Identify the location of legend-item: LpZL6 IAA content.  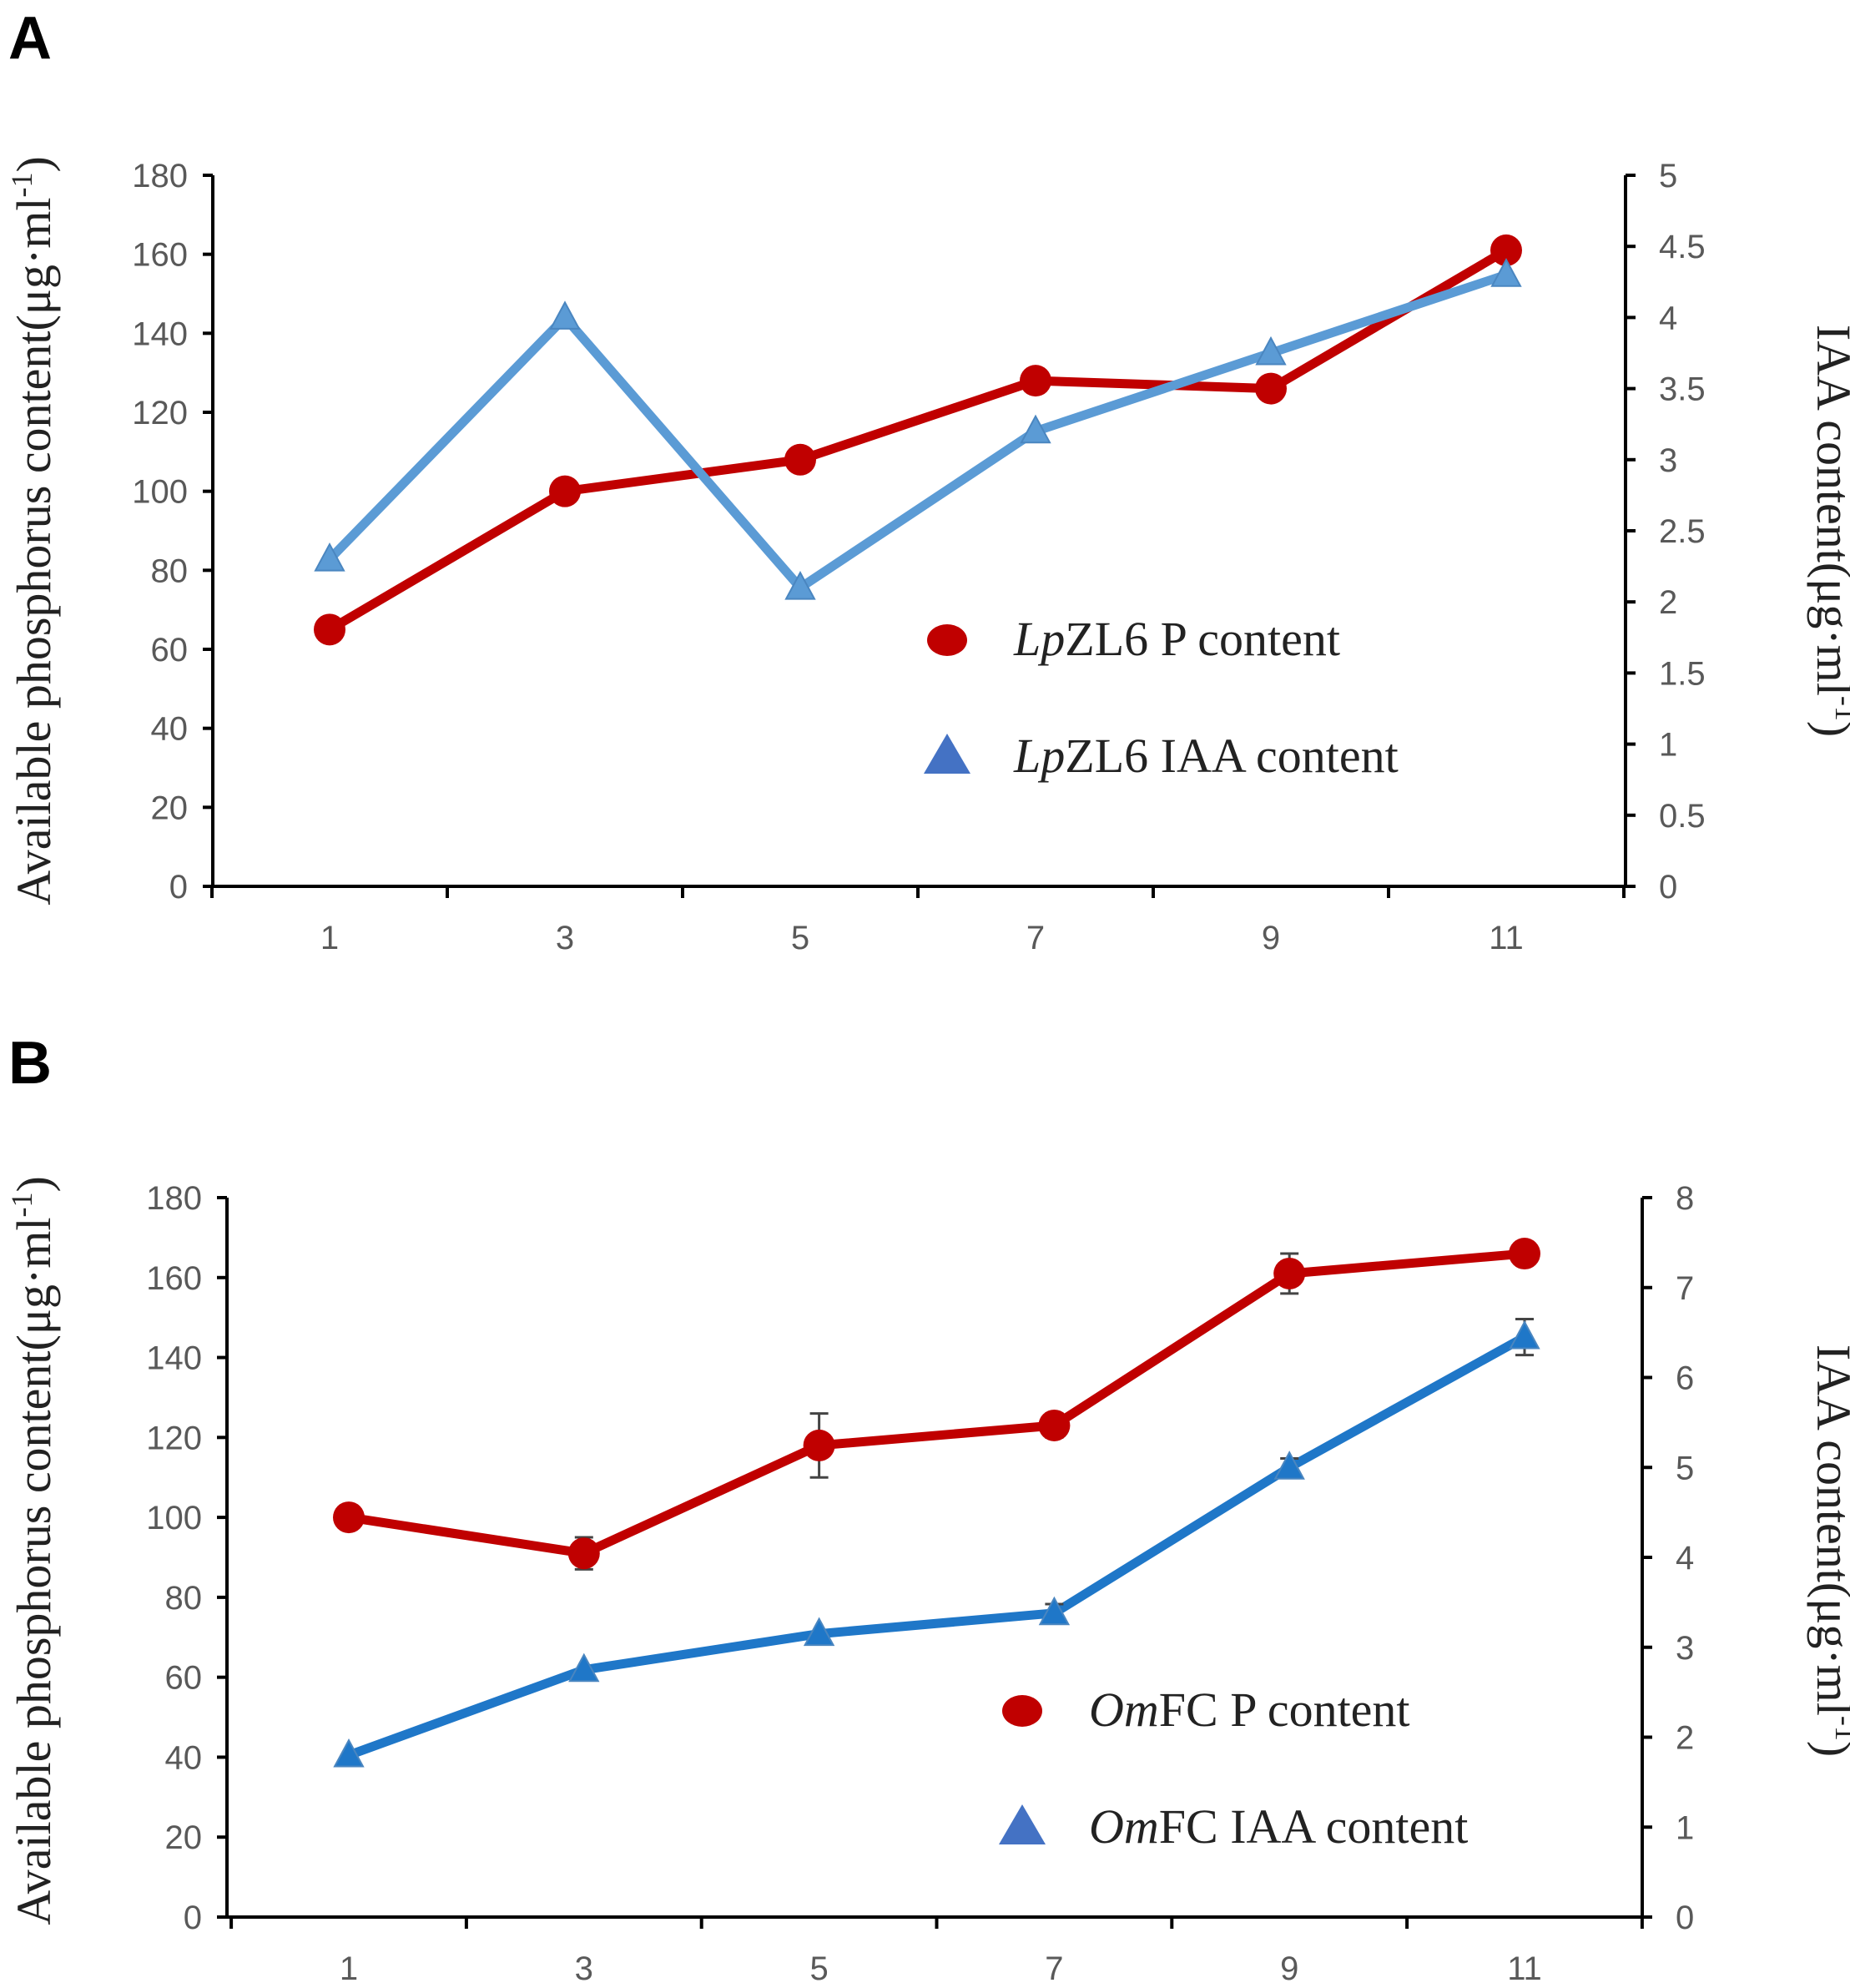
(1161, 756).